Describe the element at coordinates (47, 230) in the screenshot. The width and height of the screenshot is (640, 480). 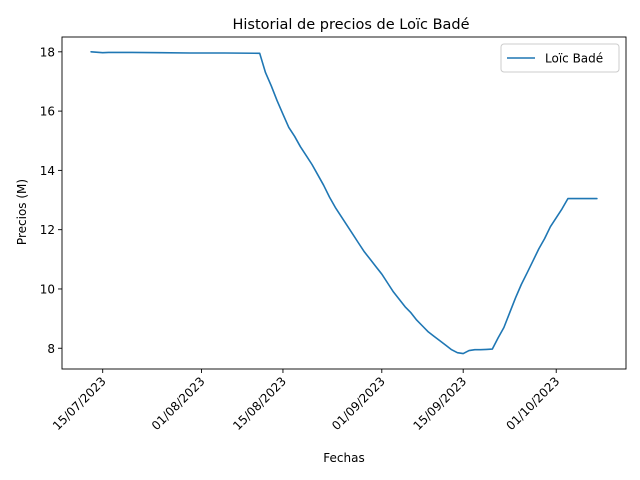
I see `y-tick-label: 12` at that location.